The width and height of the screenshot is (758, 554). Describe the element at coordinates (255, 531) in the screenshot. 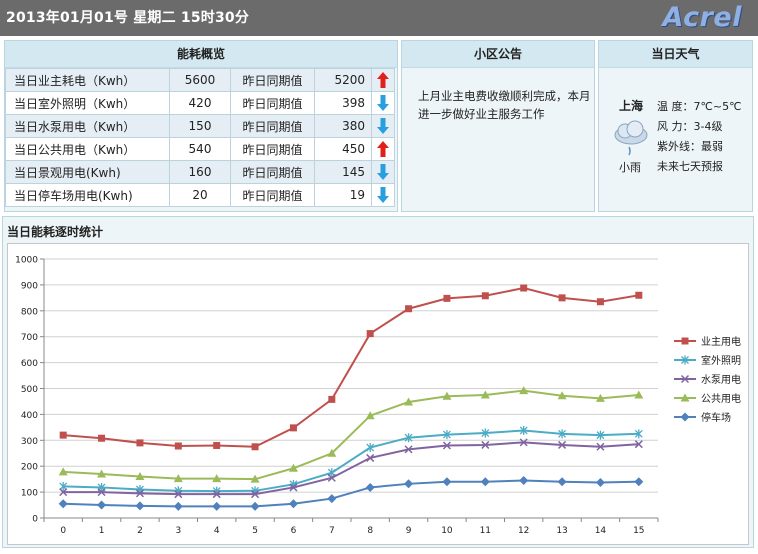

I see `x-tick-label: 5` at that location.